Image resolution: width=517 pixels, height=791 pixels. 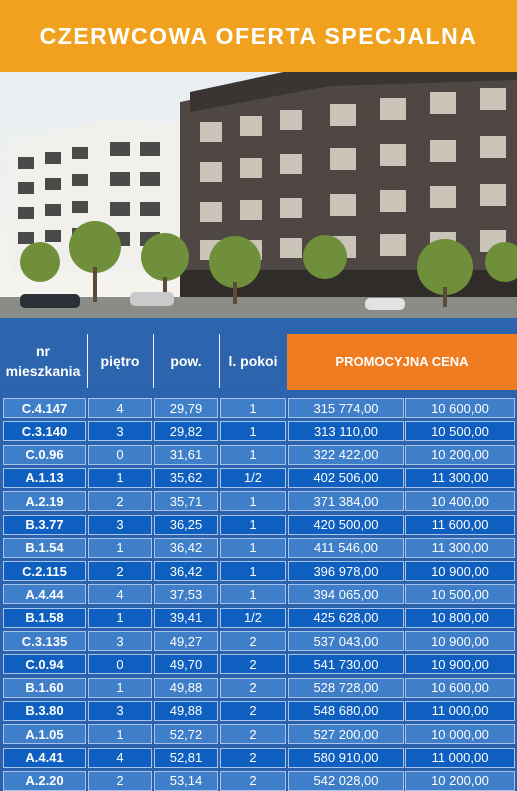 I want to click on cell-area: 49,70, so click(x=186, y=664).